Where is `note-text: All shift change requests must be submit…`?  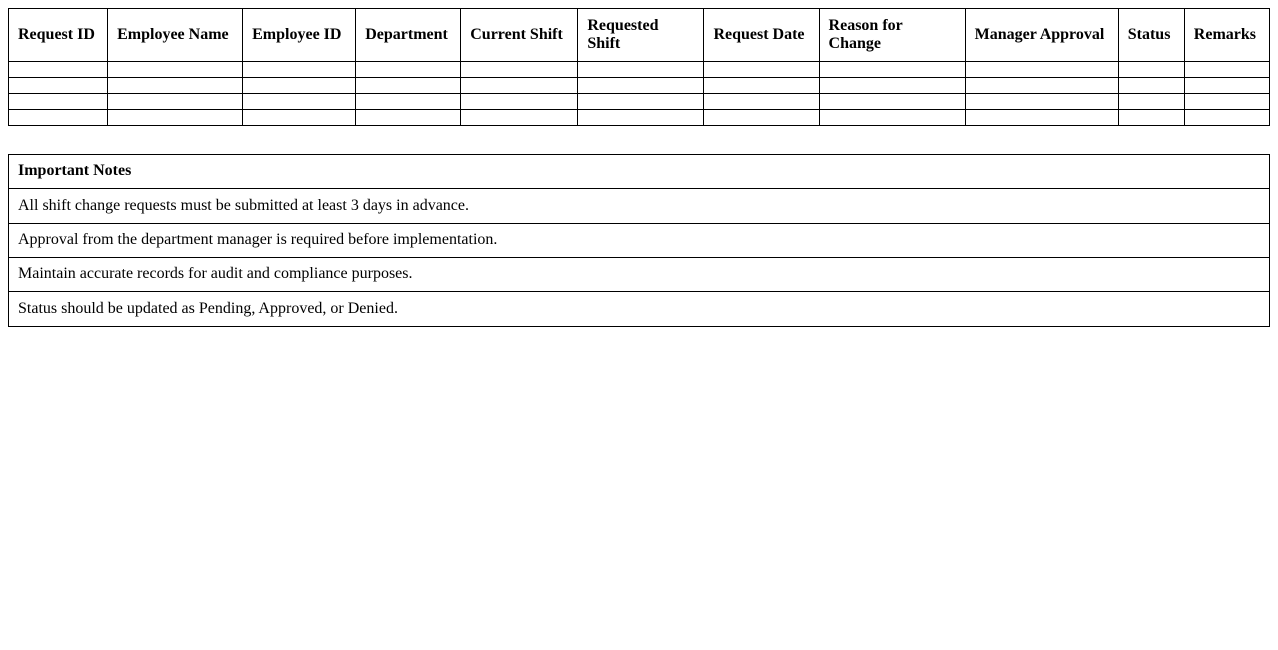 note-text: All shift change requests must be submit… is located at coordinates (639, 206).